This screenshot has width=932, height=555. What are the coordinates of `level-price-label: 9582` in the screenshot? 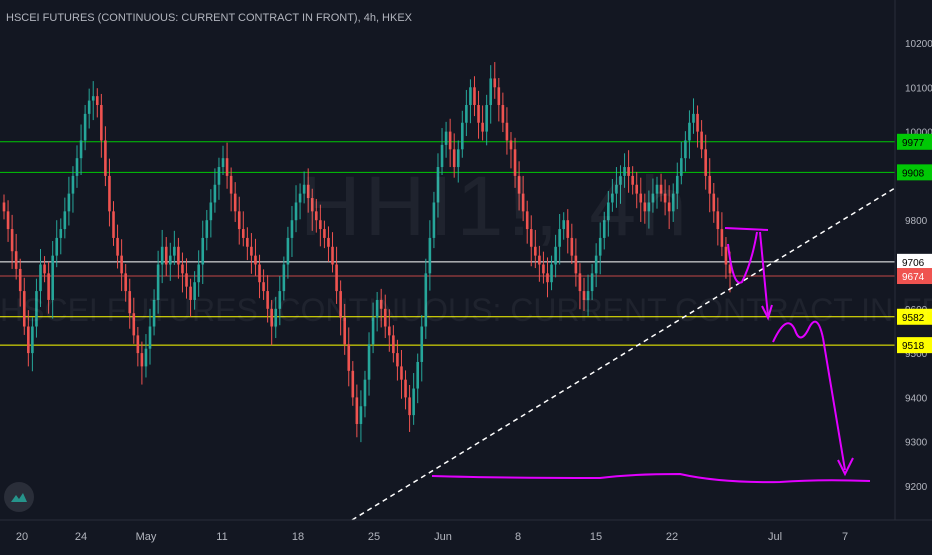 It's located at (913, 318).